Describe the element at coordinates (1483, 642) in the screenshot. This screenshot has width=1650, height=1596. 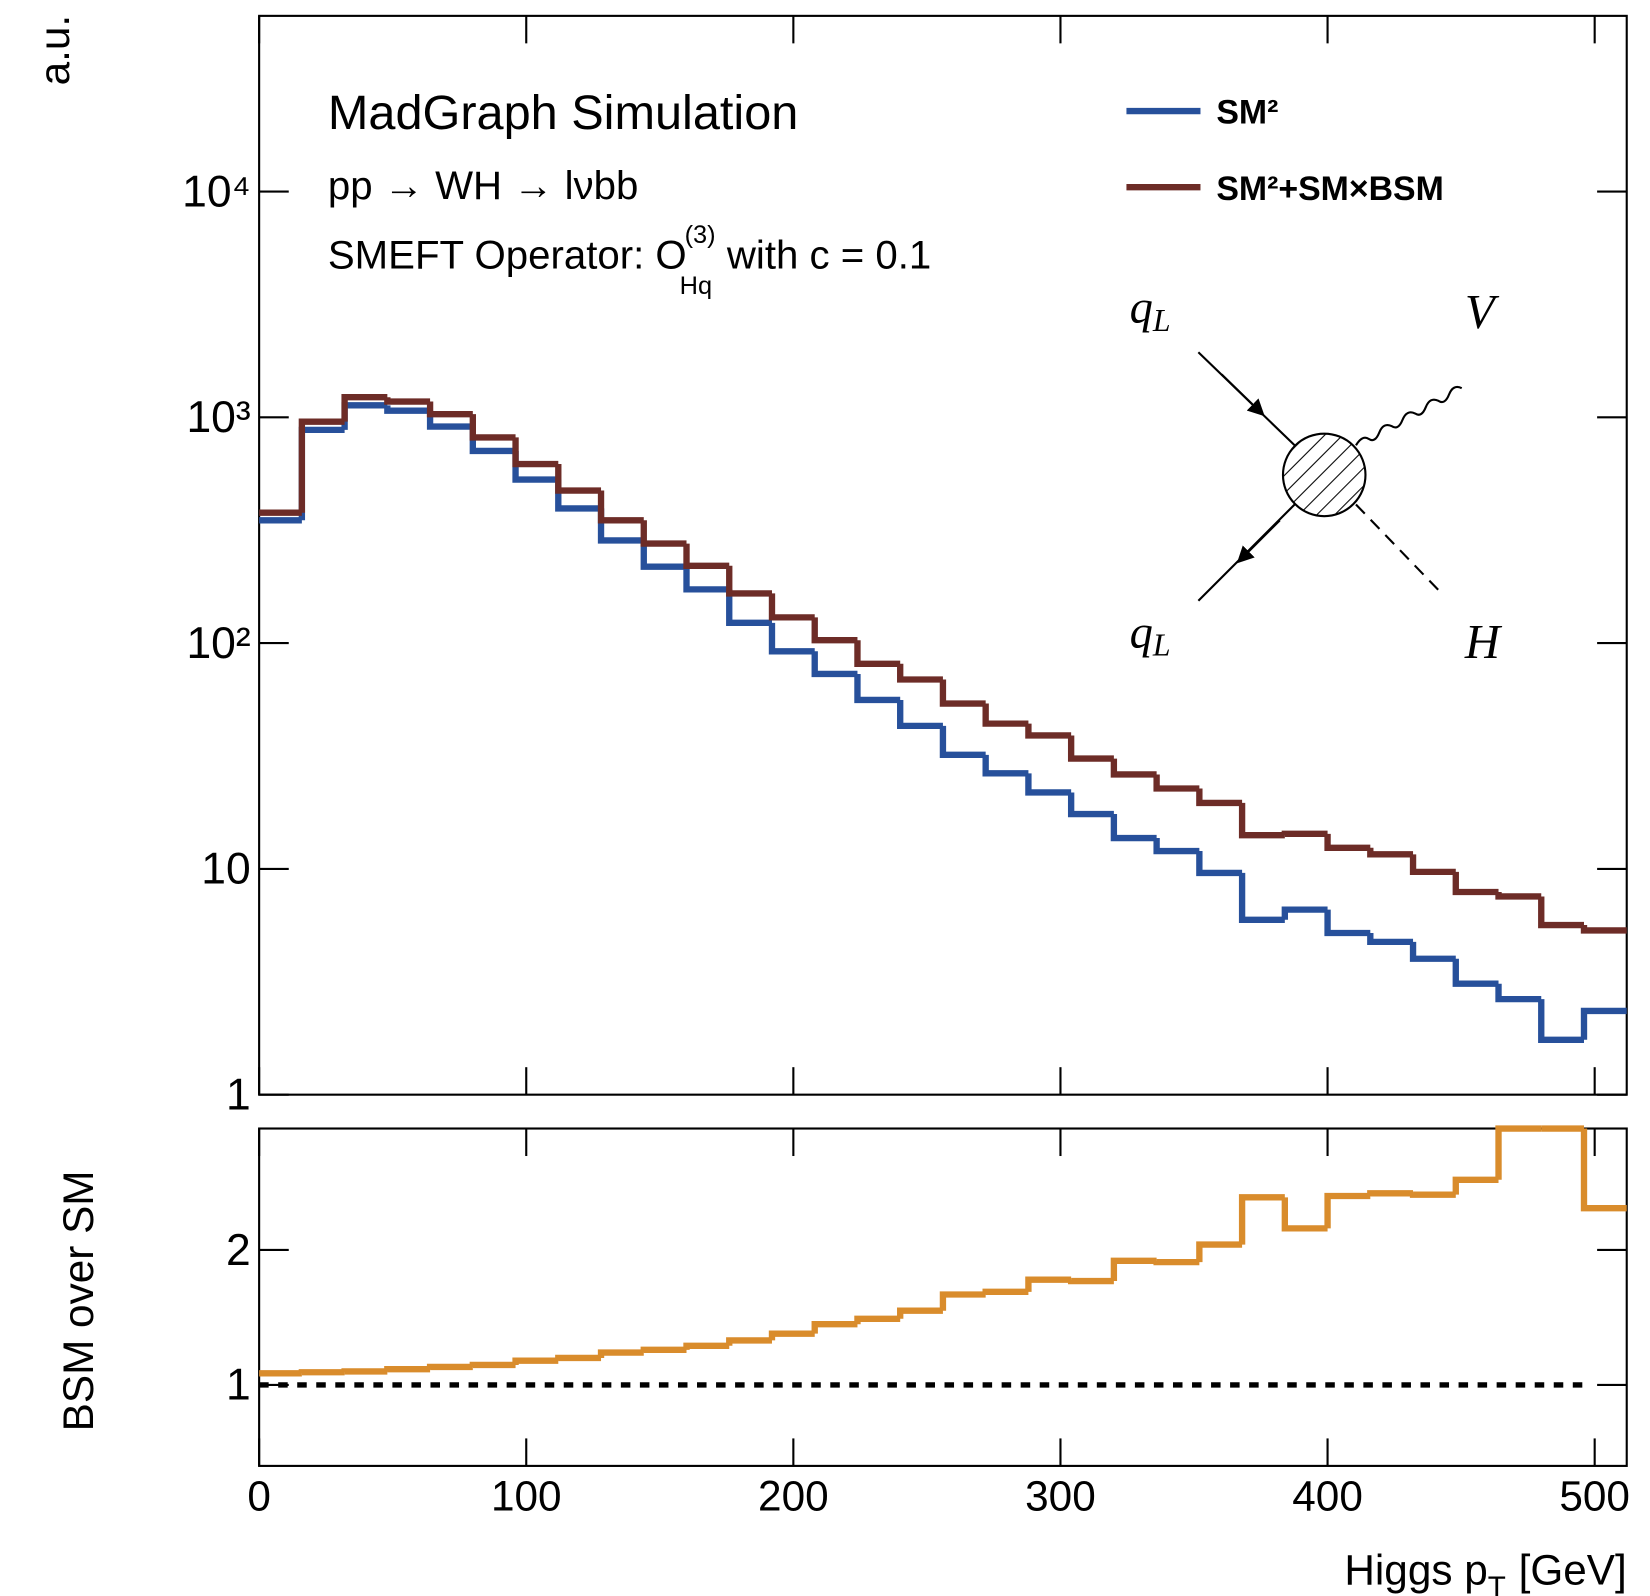
I see `diagram-label: H` at that location.